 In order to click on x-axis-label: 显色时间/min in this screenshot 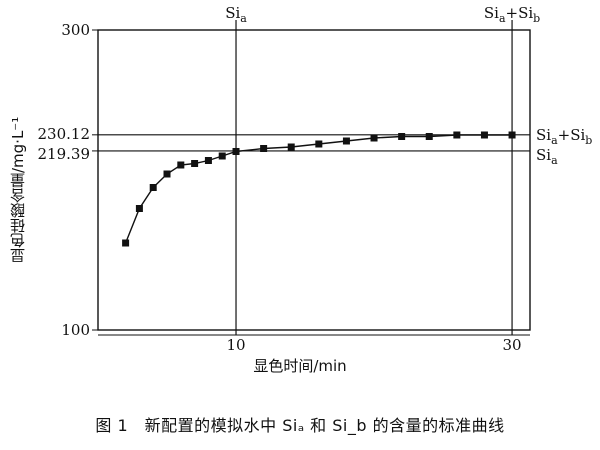, I will do `click(300, 366)`.